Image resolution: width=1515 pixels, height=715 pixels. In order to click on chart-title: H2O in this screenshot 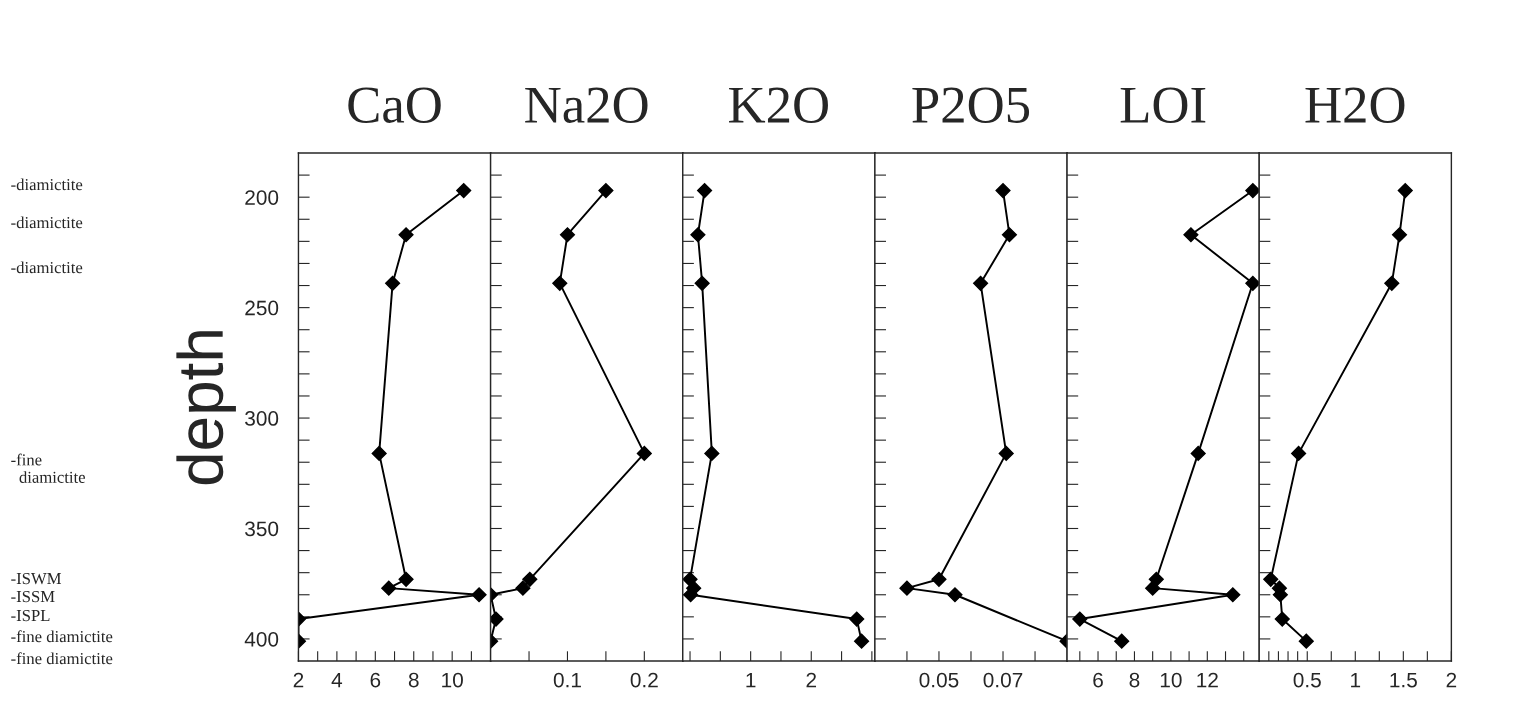, I will do `click(1355, 105)`.